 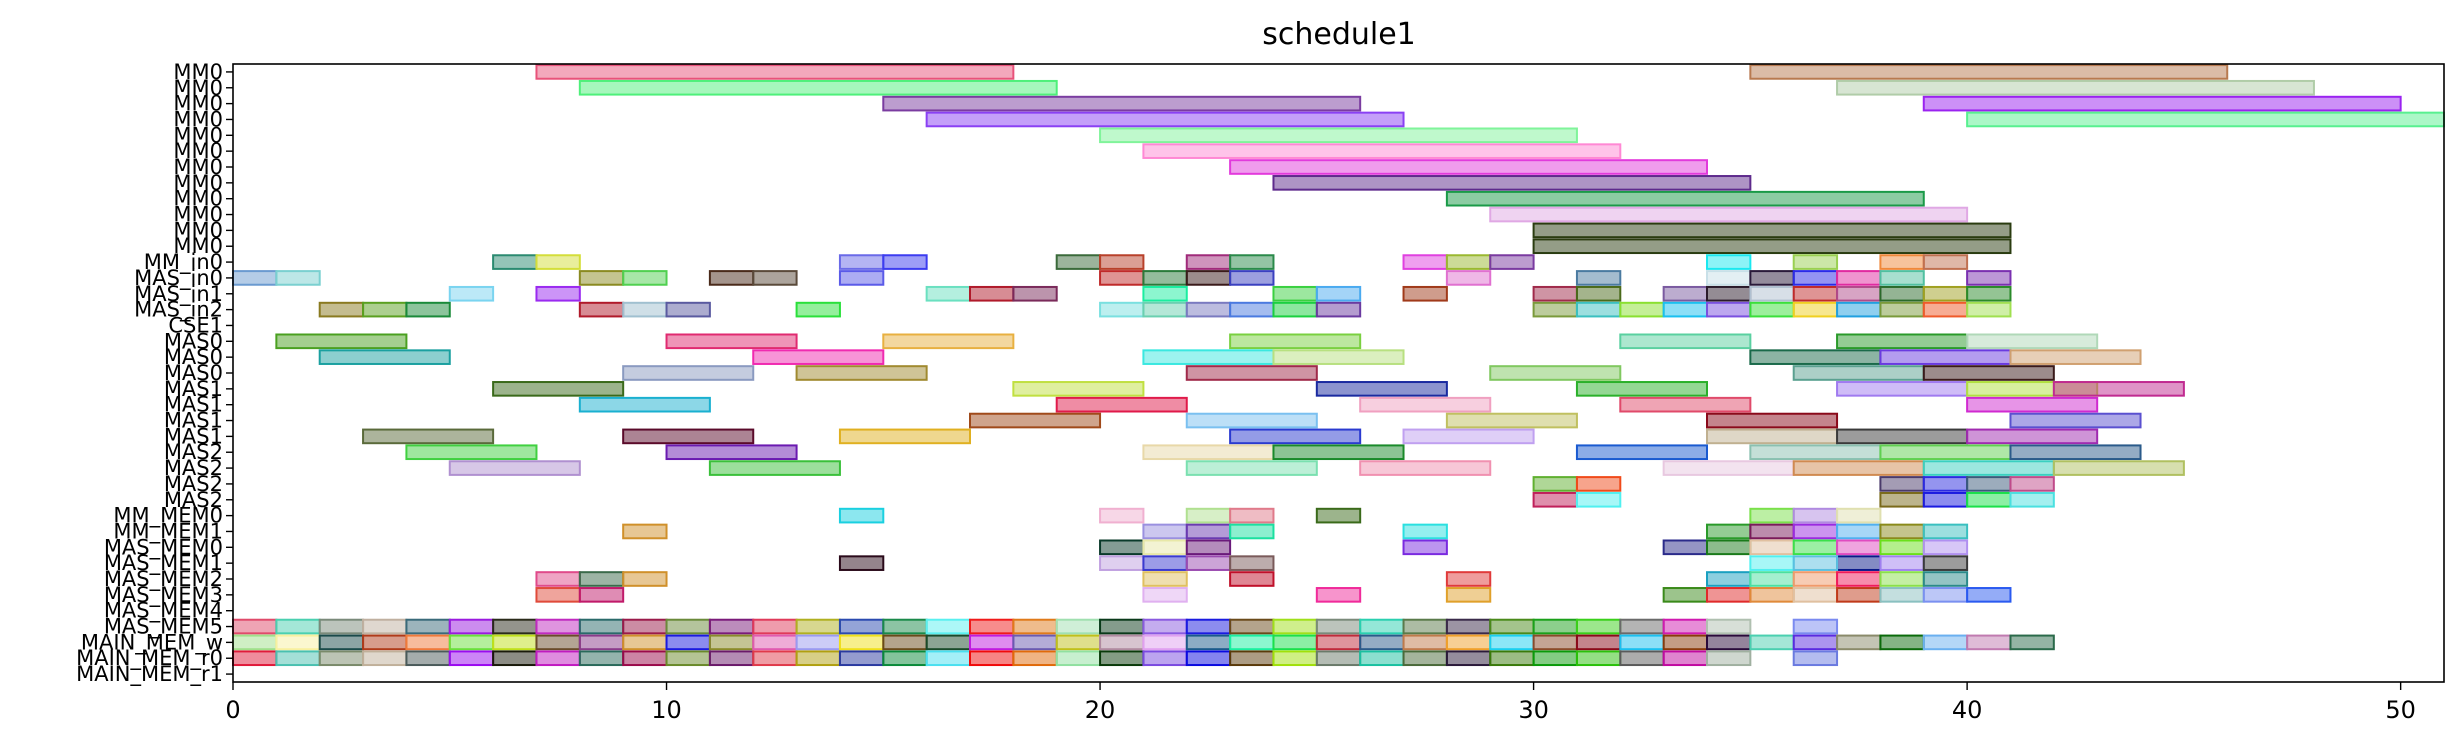 I want to click on y-tick-label-27: MAS2, so click(x=193, y=500).